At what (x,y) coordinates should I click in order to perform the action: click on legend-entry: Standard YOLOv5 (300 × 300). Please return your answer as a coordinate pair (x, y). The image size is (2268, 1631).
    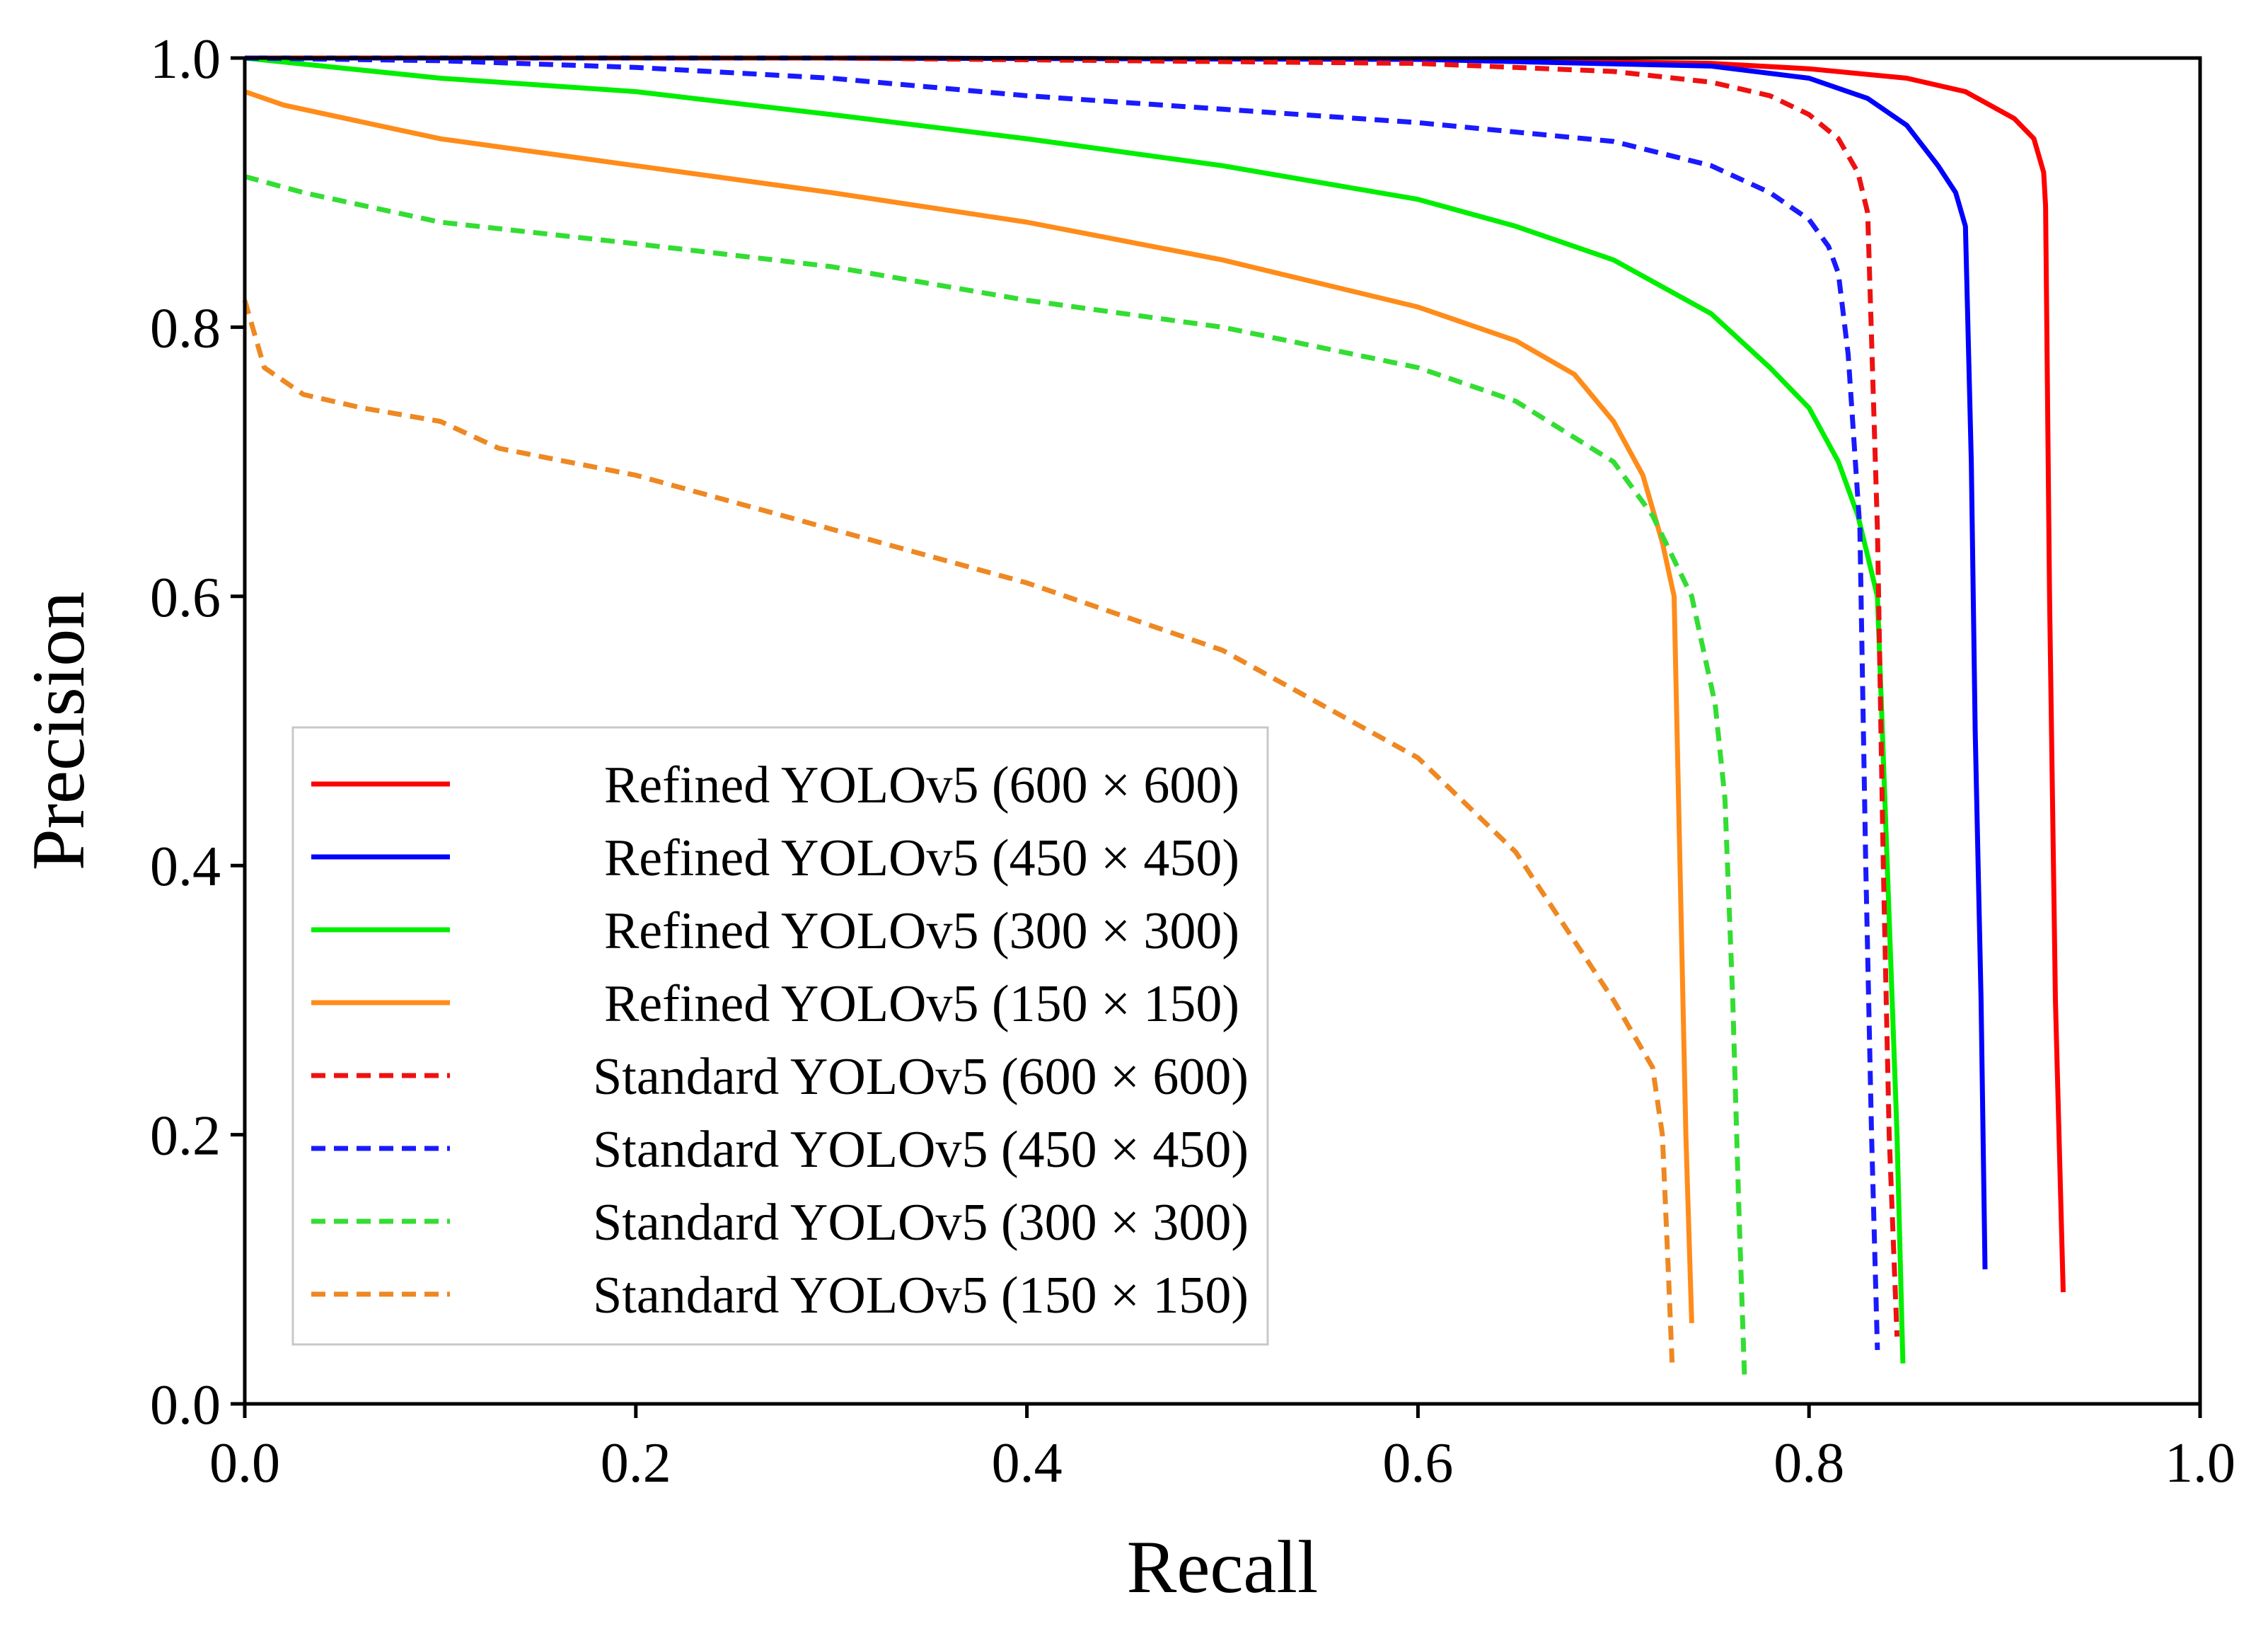
    Looking at the image, I should click on (780, 1223).